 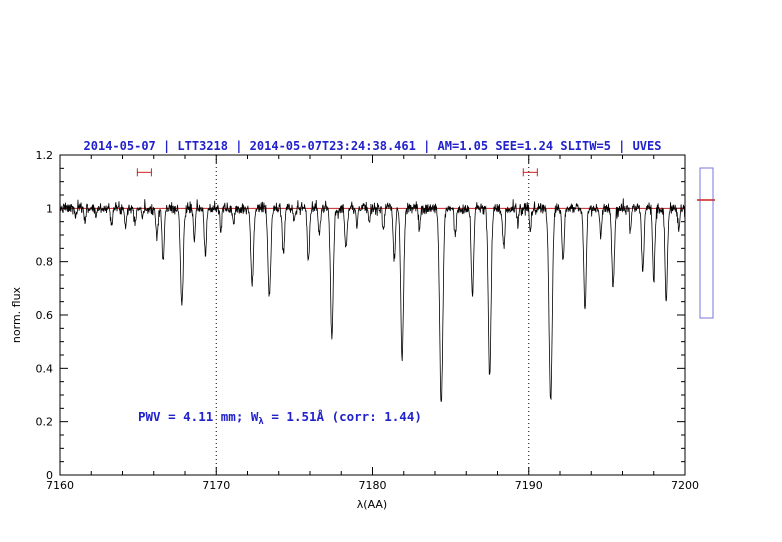 What do you see at coordinates (45, 155) in the screenshot?
I see `y-tick-label: 1.2` at bounding box center [45, 155].